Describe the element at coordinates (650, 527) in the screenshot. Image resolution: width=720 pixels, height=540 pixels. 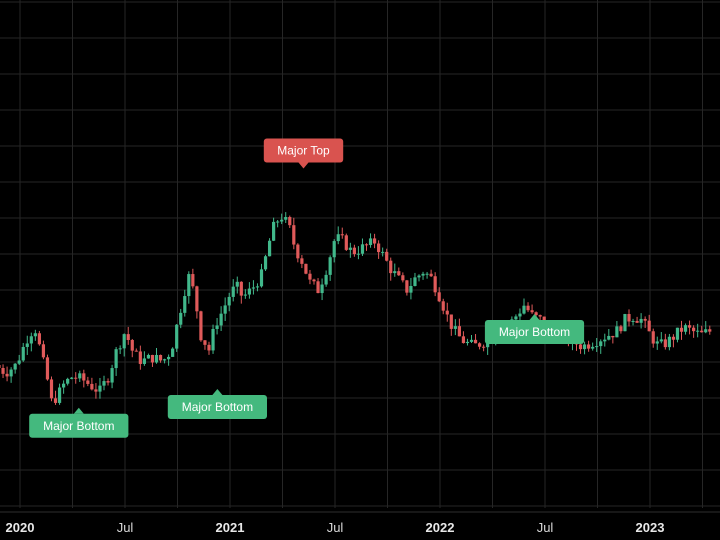
I see `x-tick-label: 2023` at that location.